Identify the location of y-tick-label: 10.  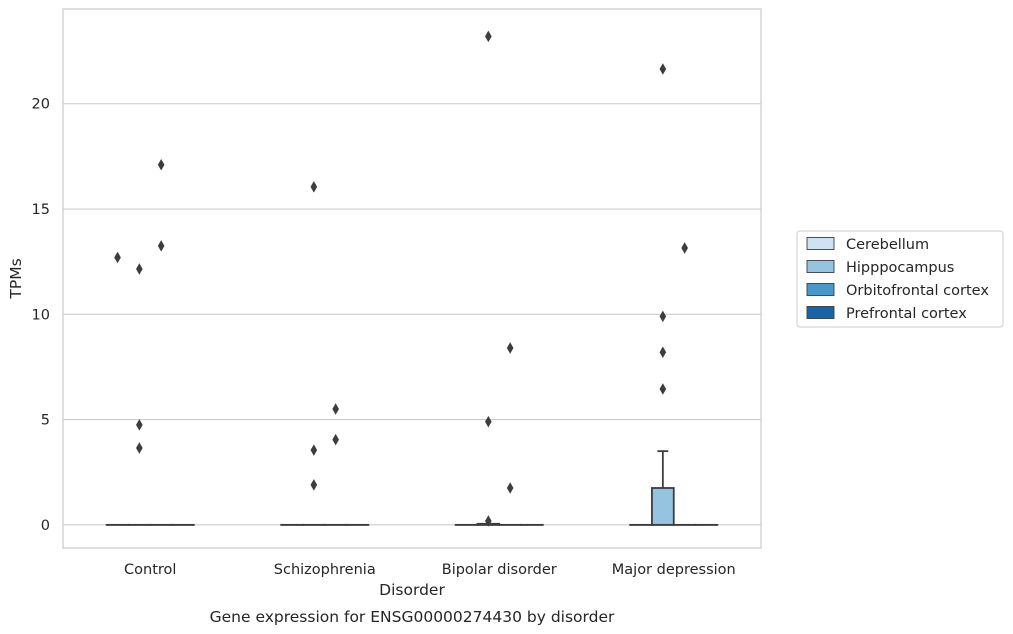
(41, 315).